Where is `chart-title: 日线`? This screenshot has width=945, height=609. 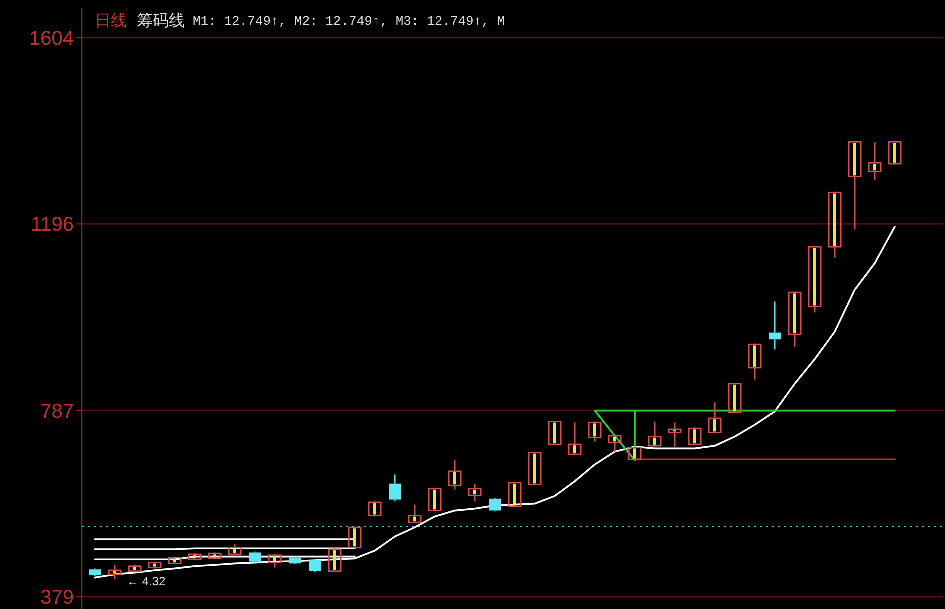 chart-title: 日线 is located at coordinates (111, 21).